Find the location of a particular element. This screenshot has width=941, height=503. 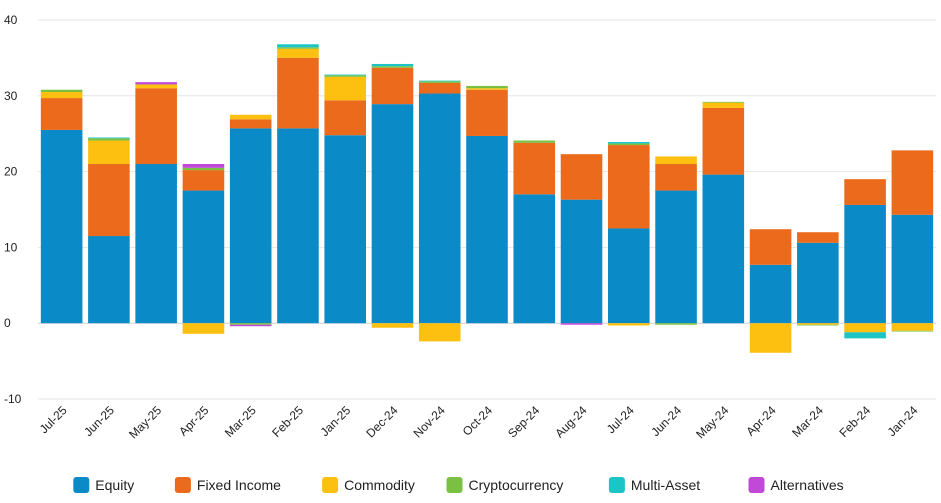

y-tick-label: 40 is located at coordinates (11, 20).